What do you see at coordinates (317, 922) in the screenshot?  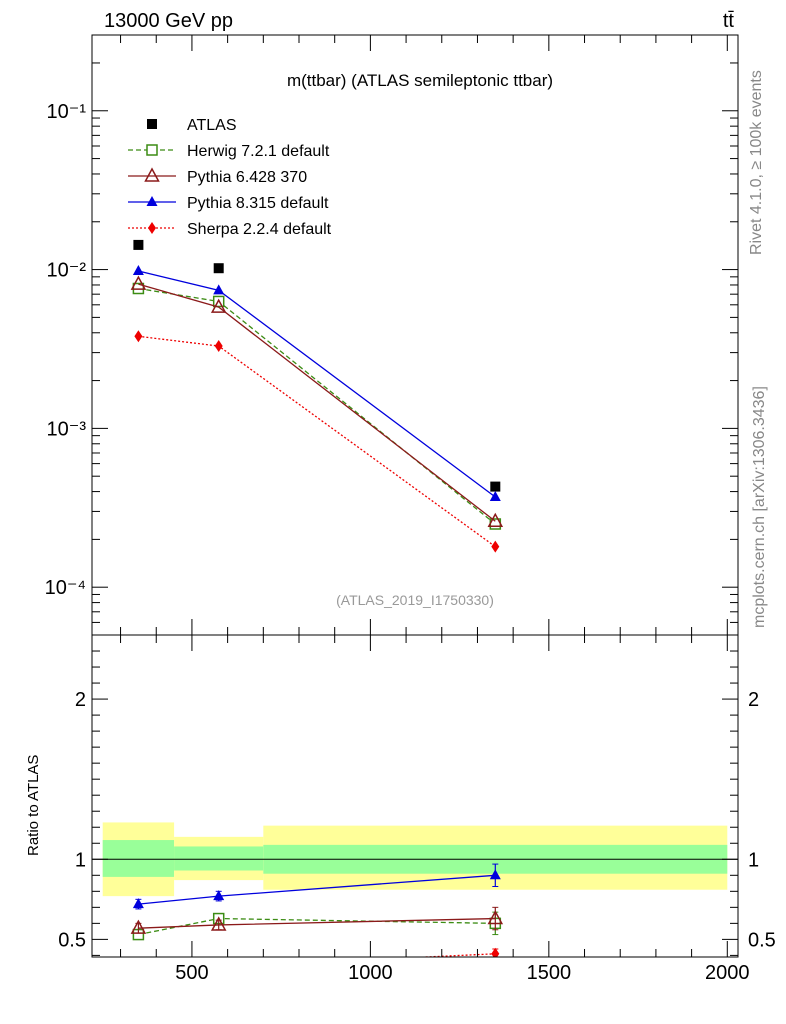 I see `ratio-series-group` at bounding box center [317, 922].